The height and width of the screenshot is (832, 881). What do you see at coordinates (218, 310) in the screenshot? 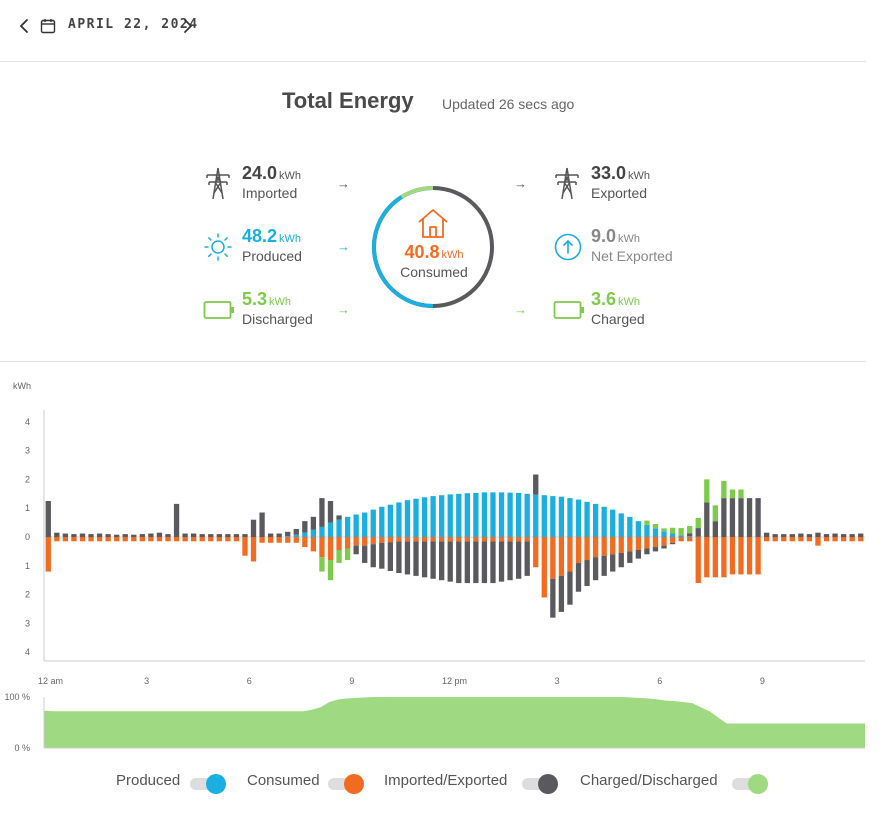
I see `battery-icon` at bounding box center [218, 310].